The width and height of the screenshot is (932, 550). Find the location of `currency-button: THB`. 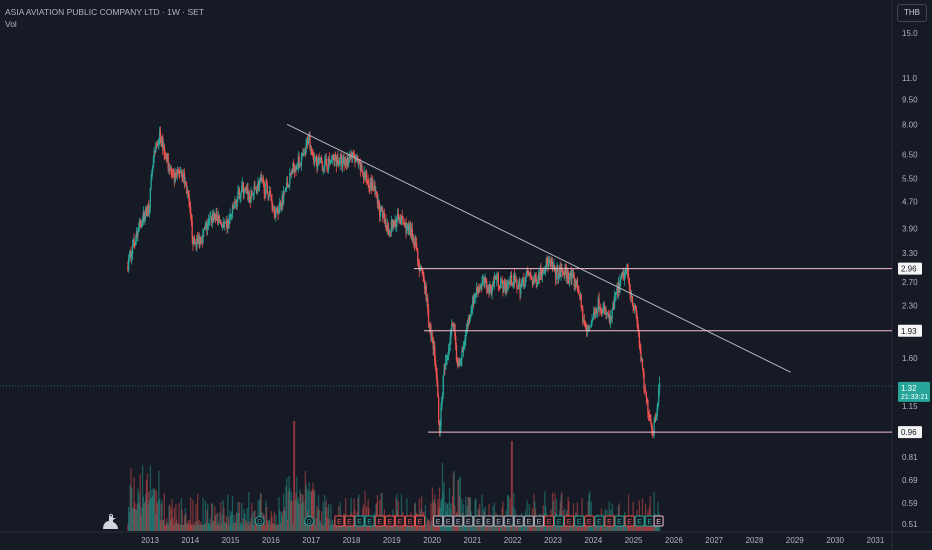

currency-button: THB is located at coordinates (912, 13).